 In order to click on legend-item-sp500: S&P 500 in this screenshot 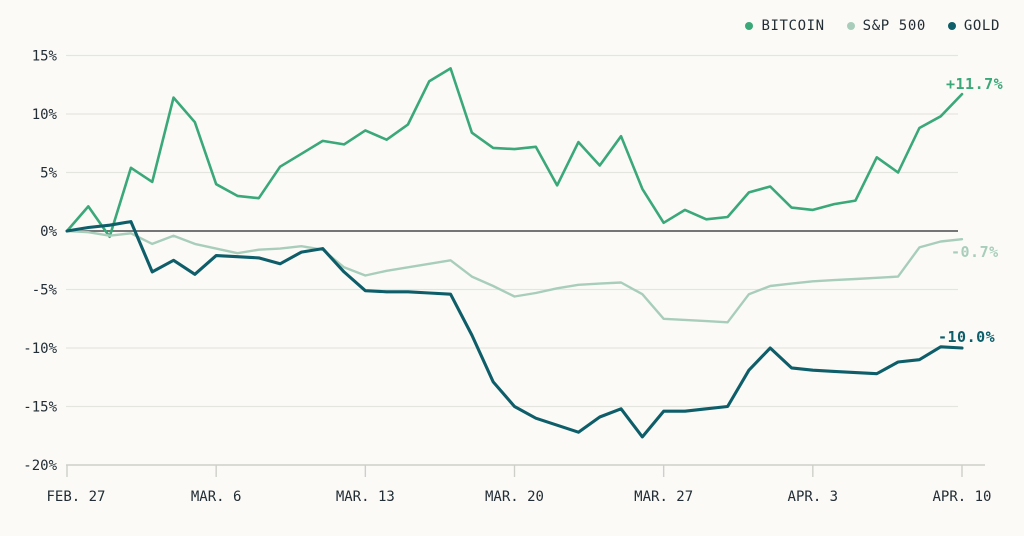, I will do `click(886, 26)`.